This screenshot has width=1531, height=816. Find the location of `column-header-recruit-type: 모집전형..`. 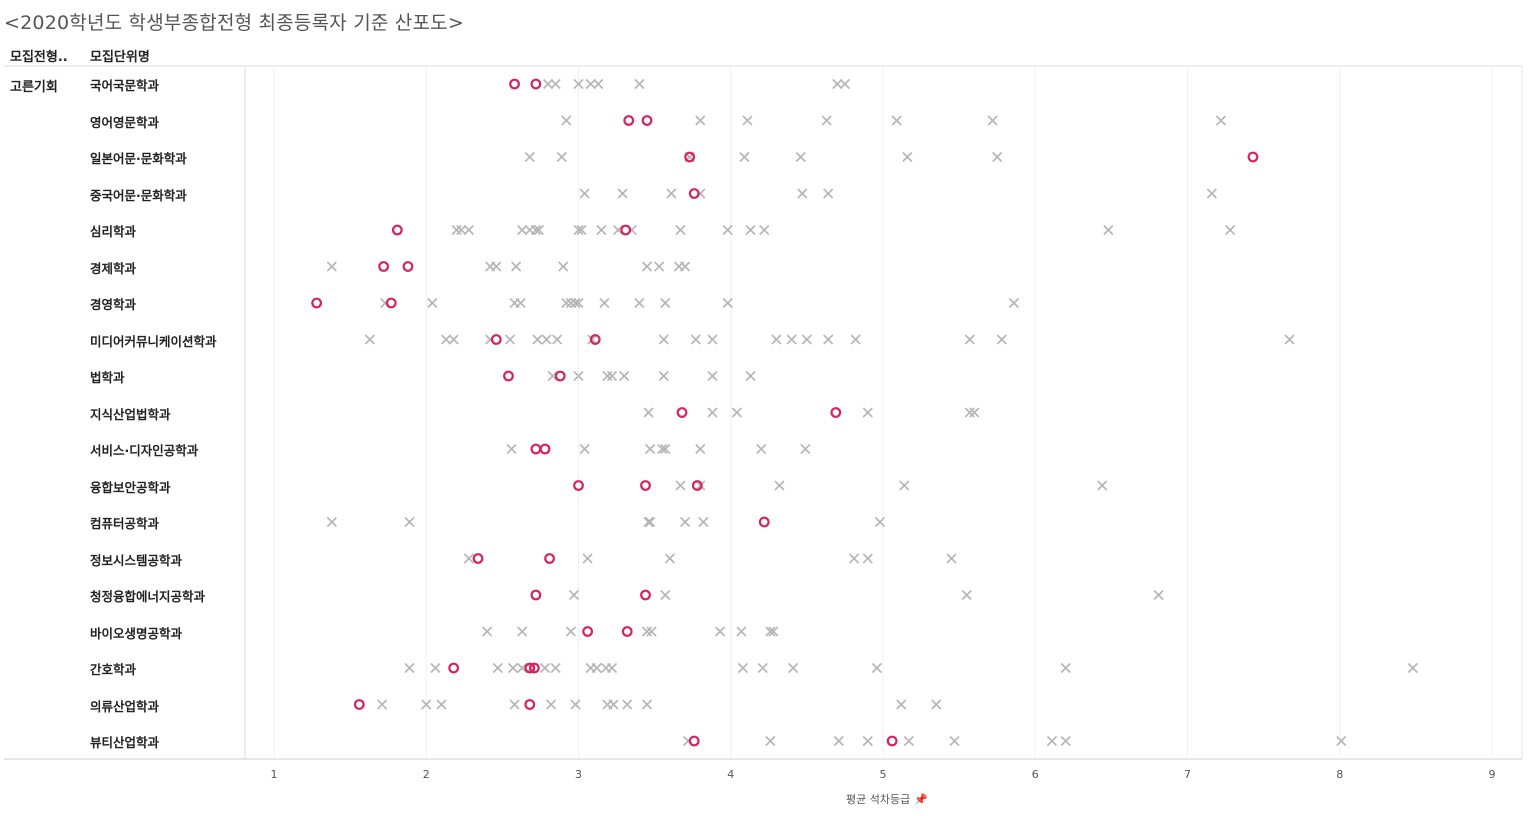

column-header-recruit-type: 모집전형.. is located at coordinates (39, 57).